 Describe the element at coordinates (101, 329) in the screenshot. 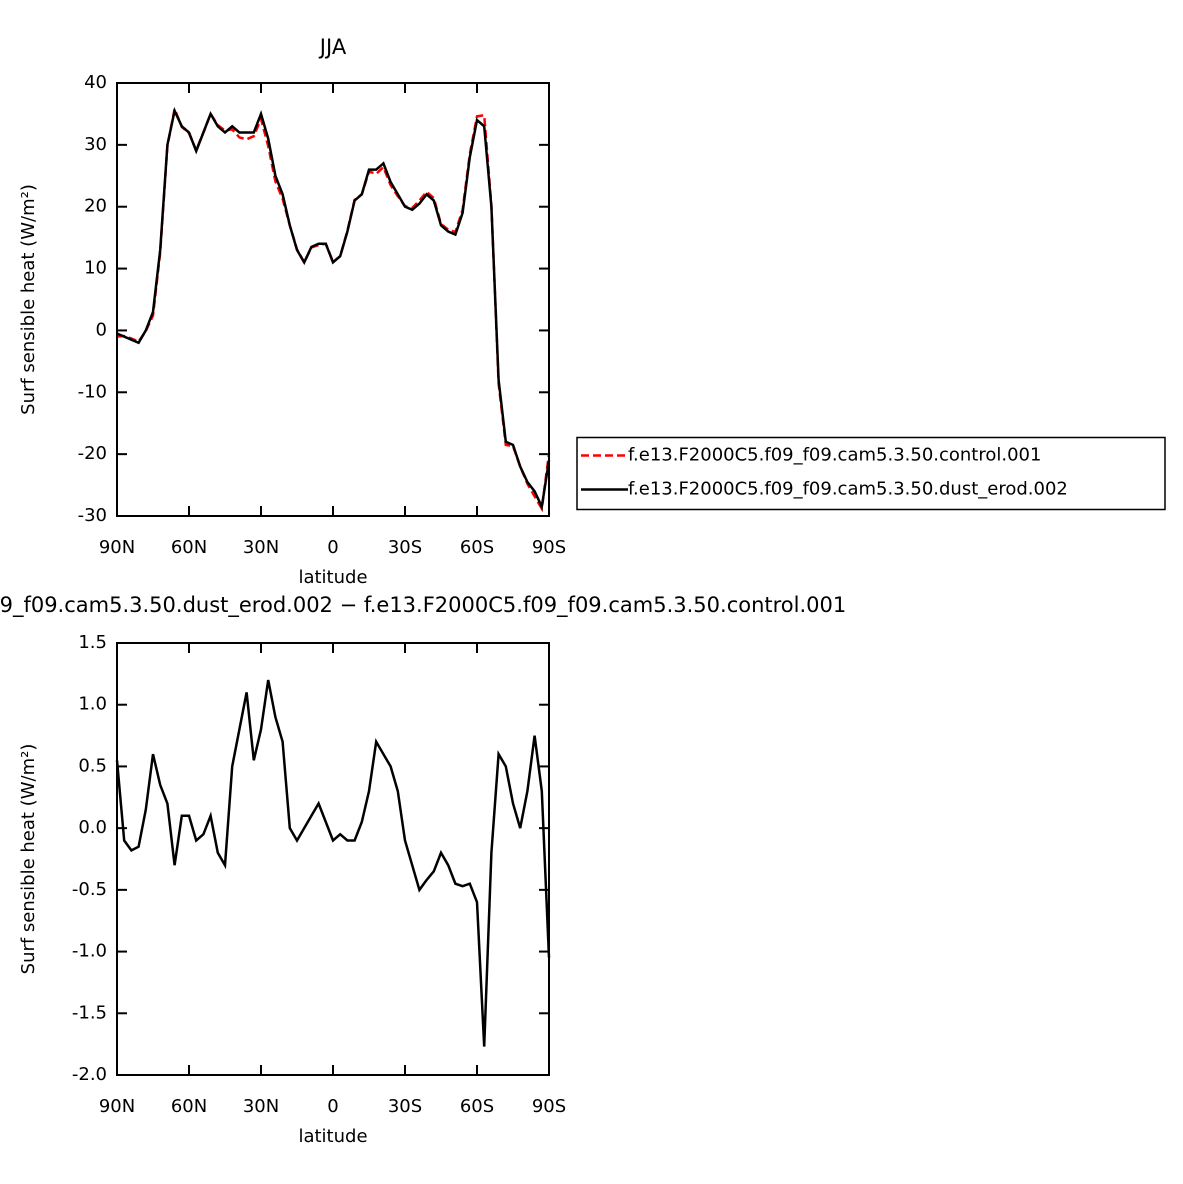

I see `y-tick-label: 0` at that location.